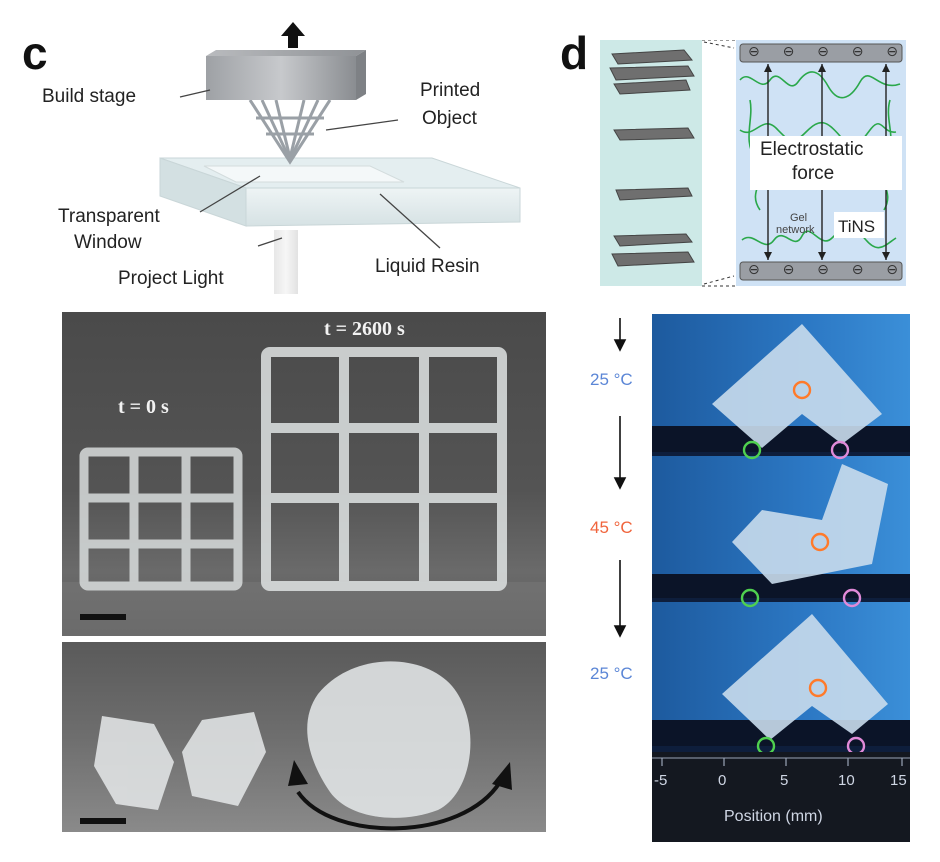  What do you see at coordinates (161, 519) in the screenshot?
I see `small-lattice` at bounding box center [161, 519].